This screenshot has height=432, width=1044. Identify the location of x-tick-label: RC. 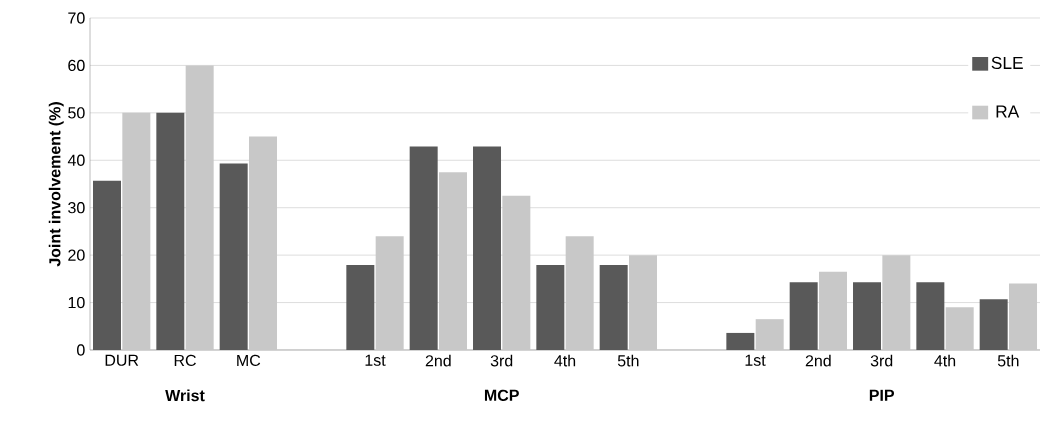
(185, 360).